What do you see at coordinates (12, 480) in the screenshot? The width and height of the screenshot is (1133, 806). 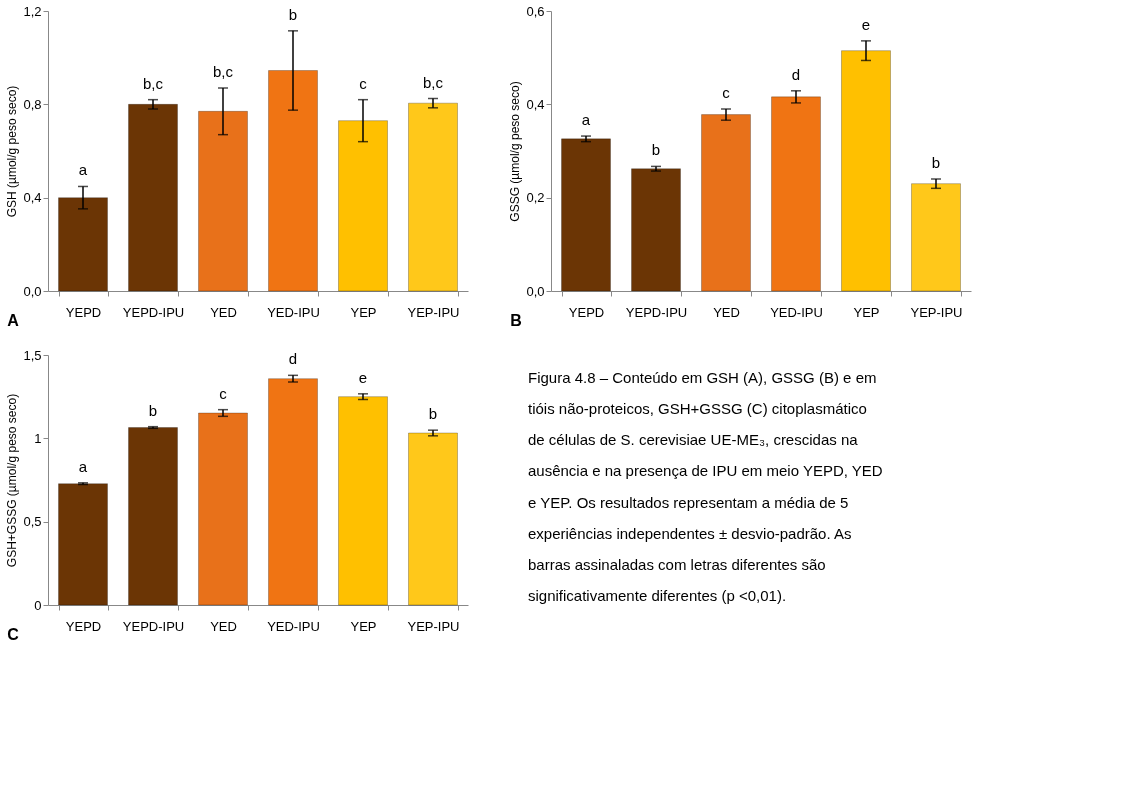 I see `y-axis-title: GSH+GSSG (µmol/g peso seco)` at bounding box center [12, 480].